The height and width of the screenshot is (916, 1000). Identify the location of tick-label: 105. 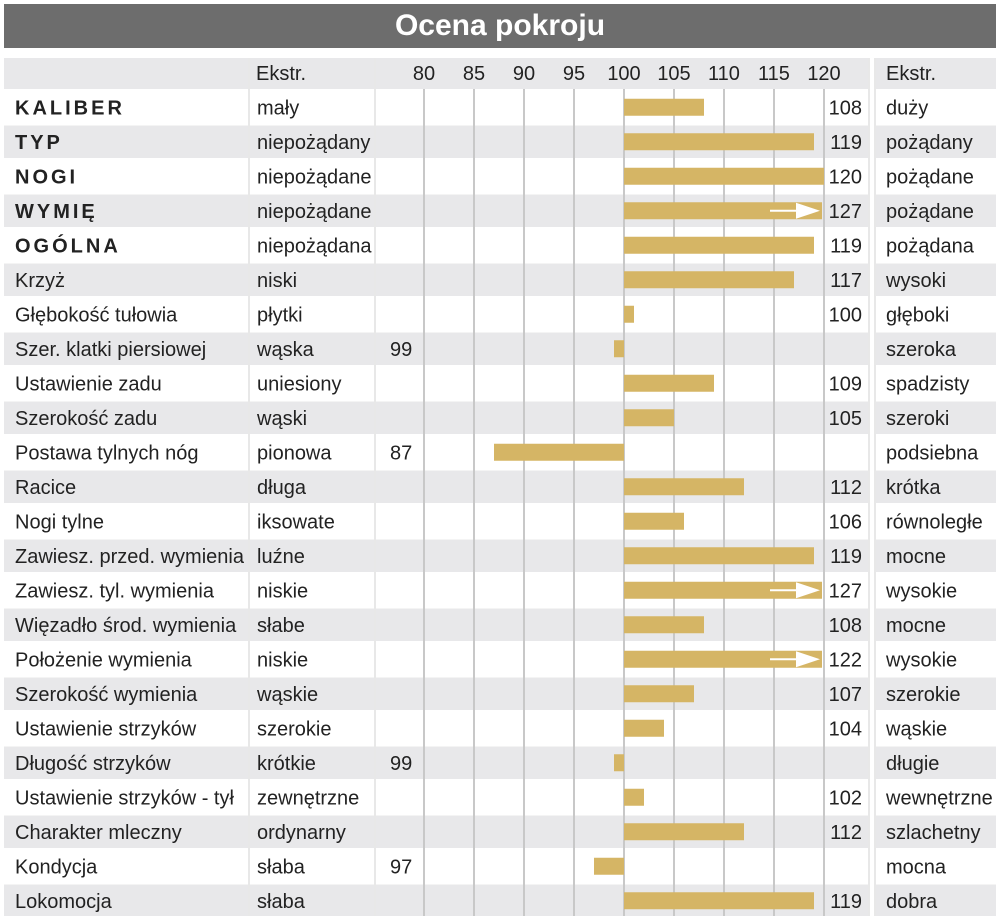
(673, 74).